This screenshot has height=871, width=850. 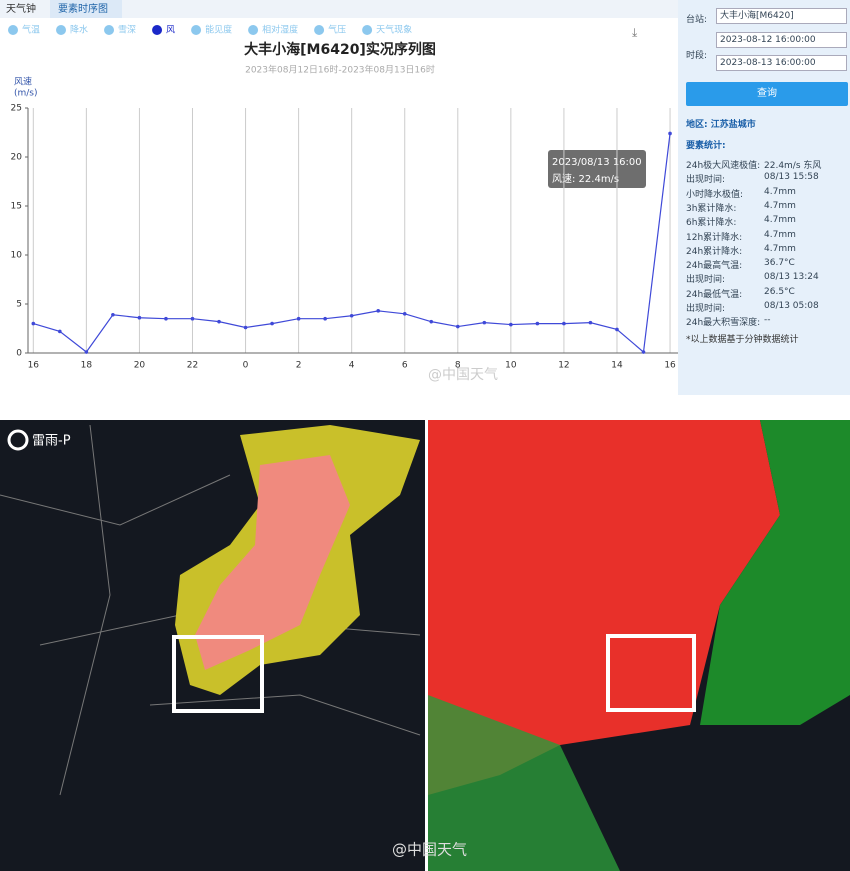 I want to click on stat-label: 6h累计降水:, so click(x=711, y=223).